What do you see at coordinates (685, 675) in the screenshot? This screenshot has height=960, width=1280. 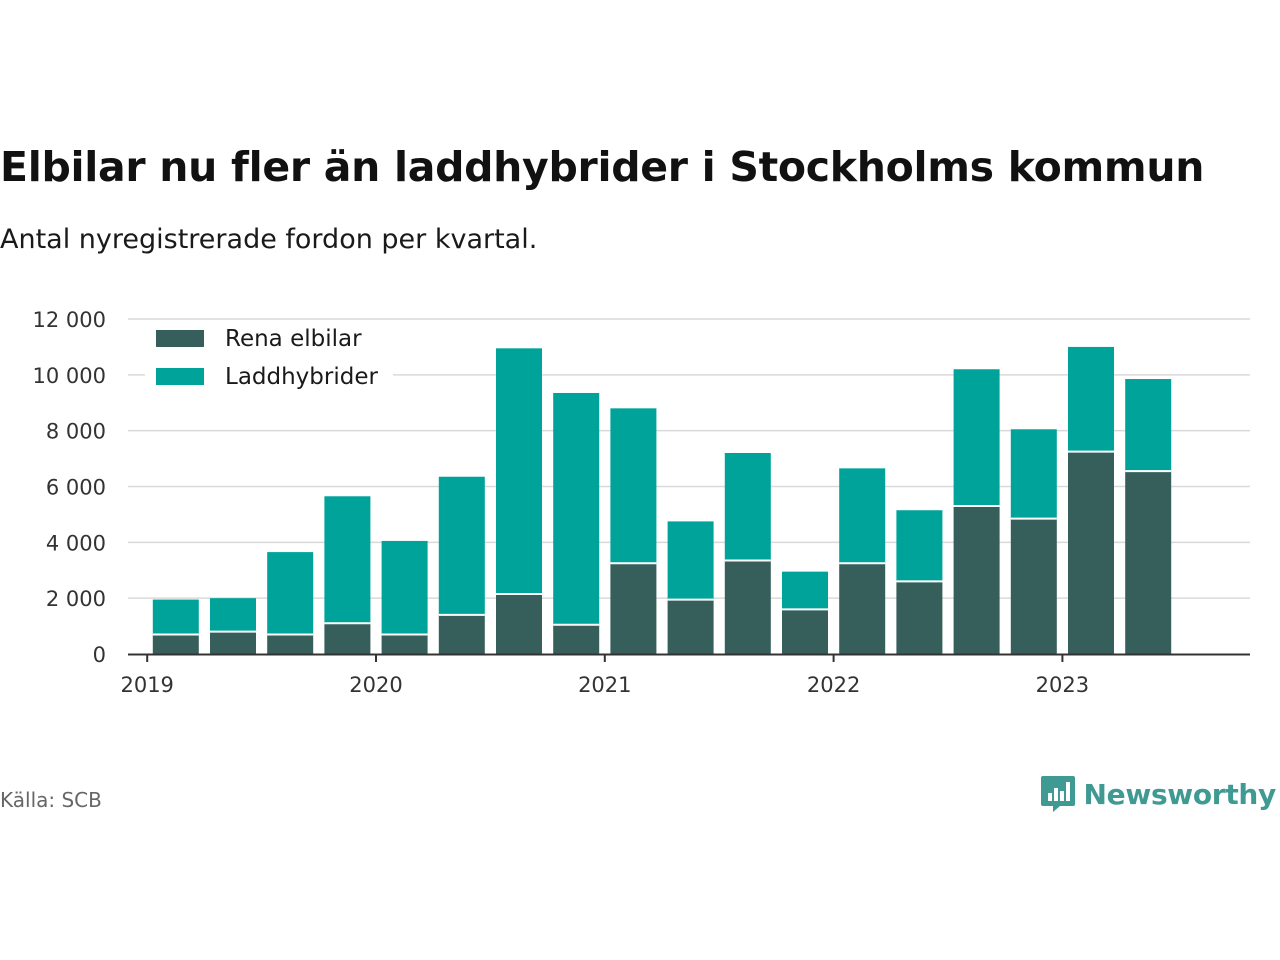 I see `x-axis: 2019 2020 2021 2022 2023` at bounding box center [685, 675].